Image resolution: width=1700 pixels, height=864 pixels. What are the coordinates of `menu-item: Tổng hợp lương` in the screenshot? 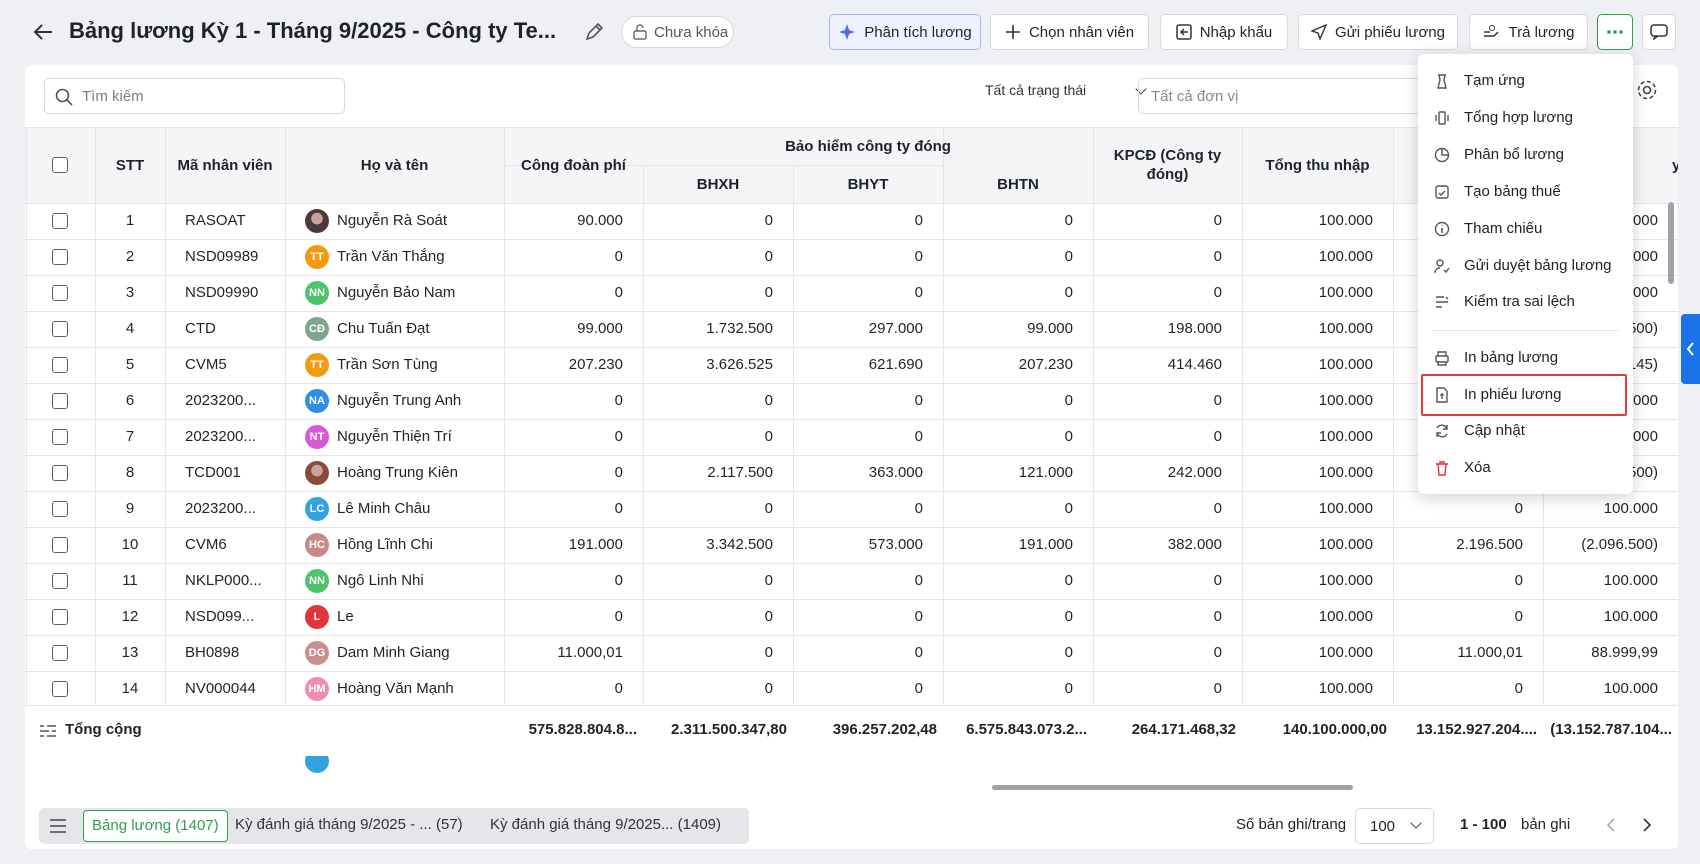 It's located at (1525, 118).